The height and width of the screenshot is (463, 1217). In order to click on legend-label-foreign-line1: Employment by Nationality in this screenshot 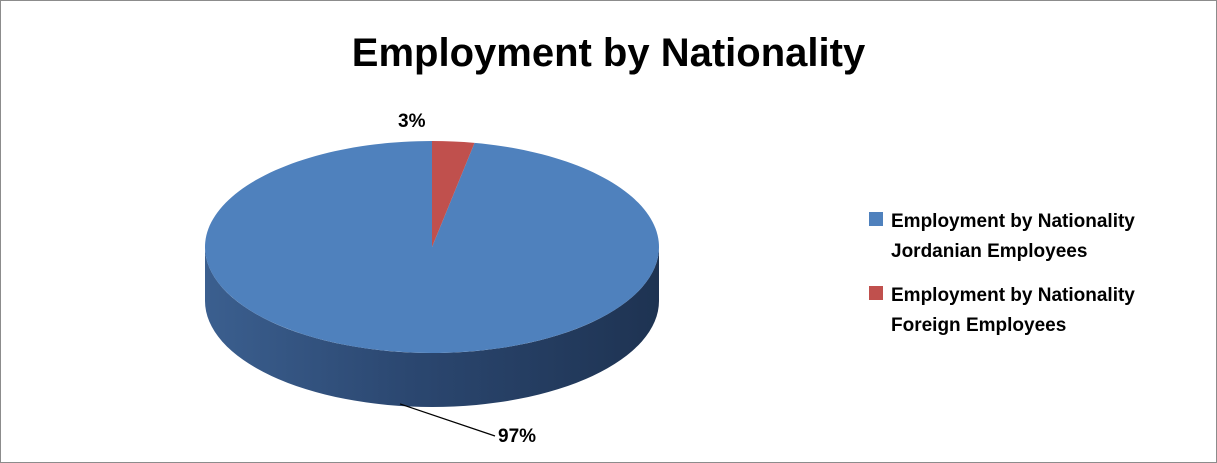, I will do `click(1013, 295)`.